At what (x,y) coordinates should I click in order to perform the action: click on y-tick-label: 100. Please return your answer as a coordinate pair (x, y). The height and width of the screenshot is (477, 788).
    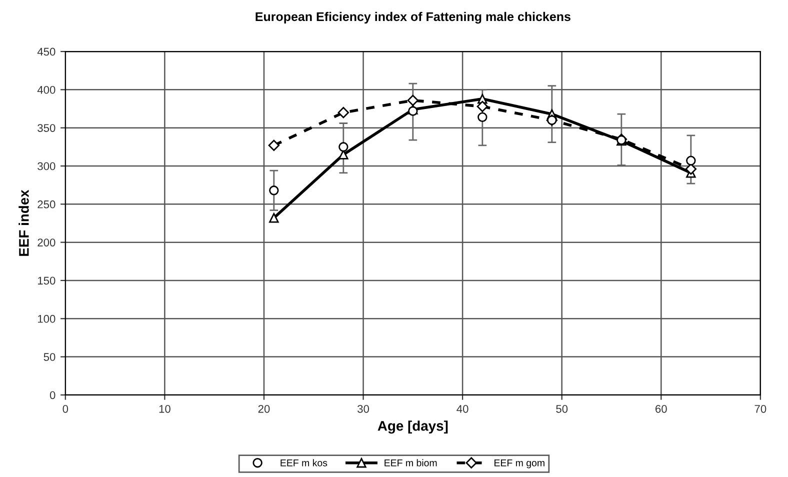
    Looking at the image, I should click on (47, 318).